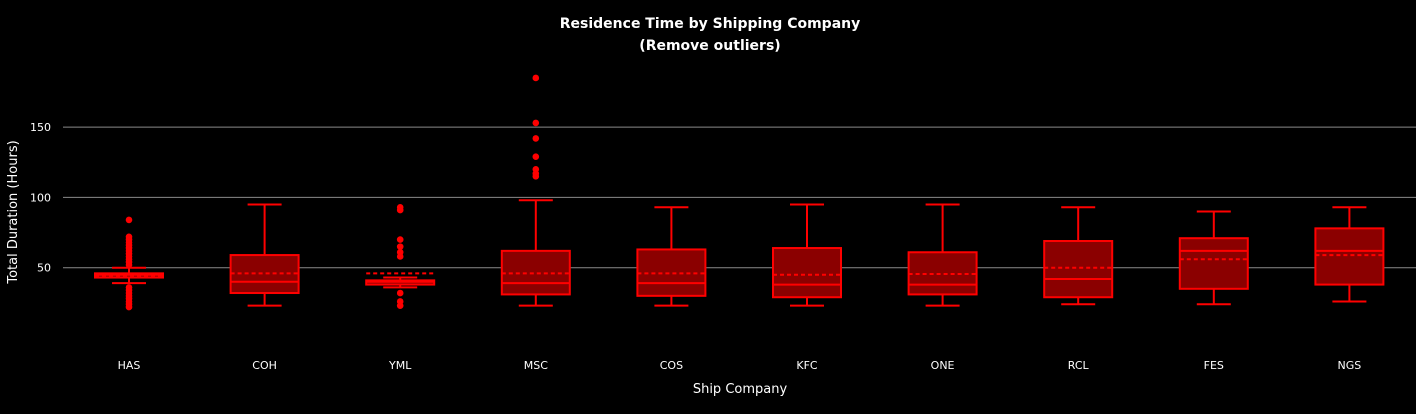  I want to click on box-one, so click(942, 255).